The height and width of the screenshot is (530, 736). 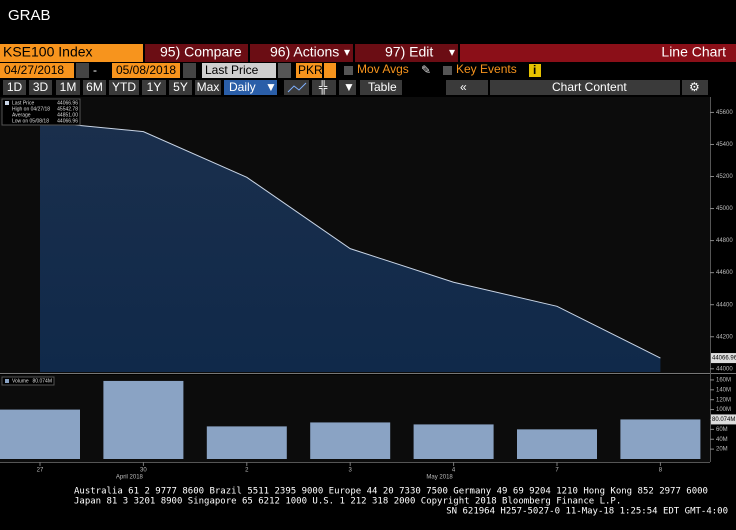 What do you see at coordinates (31, 109) in the screenshot?
I see `legend-label: High on 04/27/18` at bounding box center [31, 109].